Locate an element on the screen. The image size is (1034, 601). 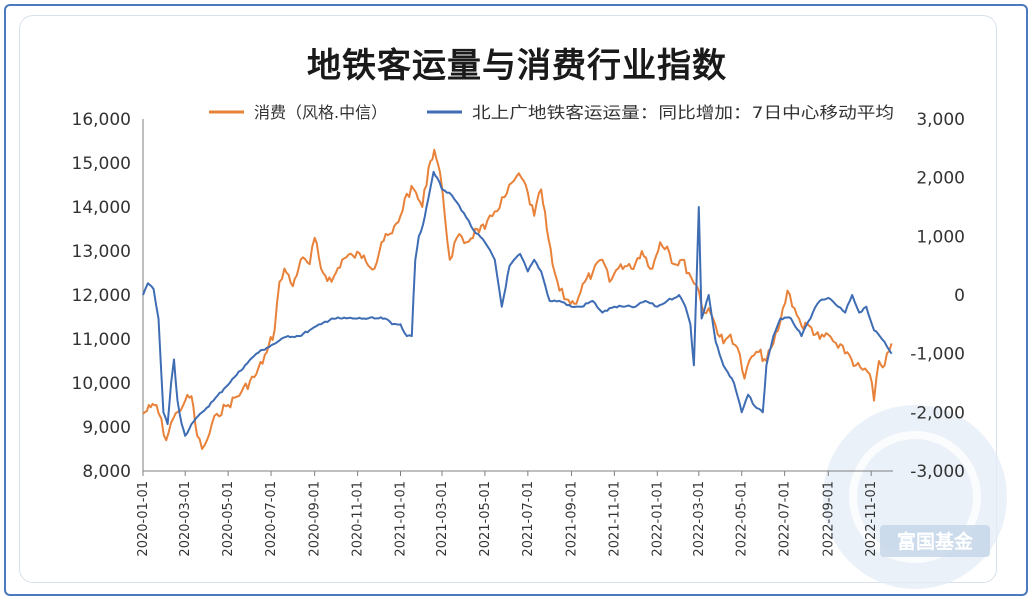
left-tick-label: 15,000 is located at coordinates (101, 164).